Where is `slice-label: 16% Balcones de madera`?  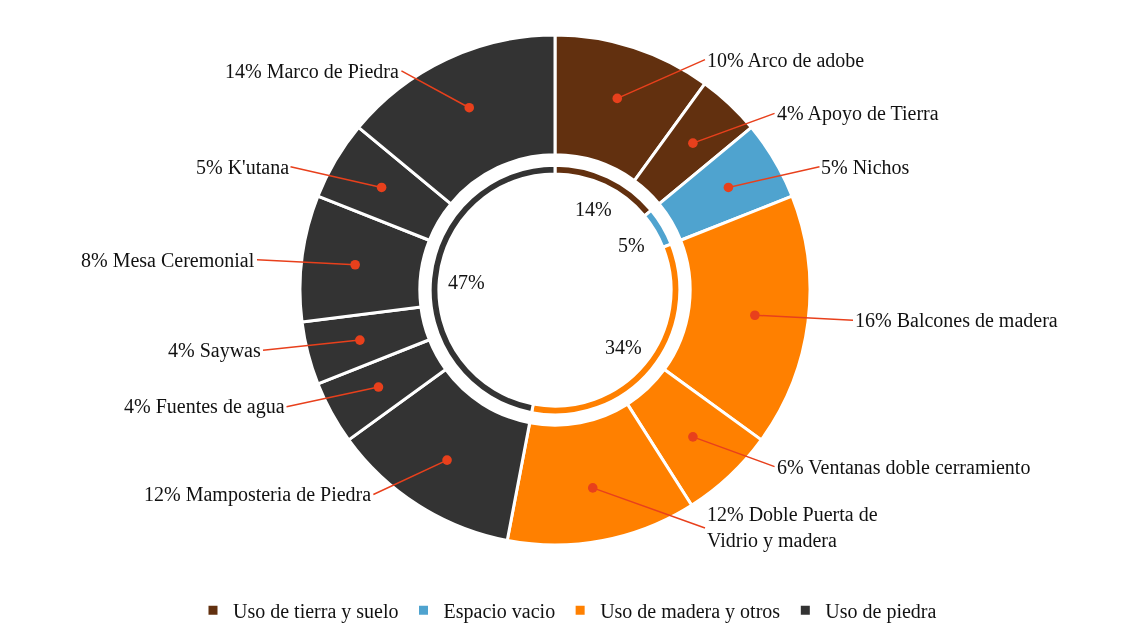 slice-label: 16% Balcones de madera is located at coordinates (956, 320).